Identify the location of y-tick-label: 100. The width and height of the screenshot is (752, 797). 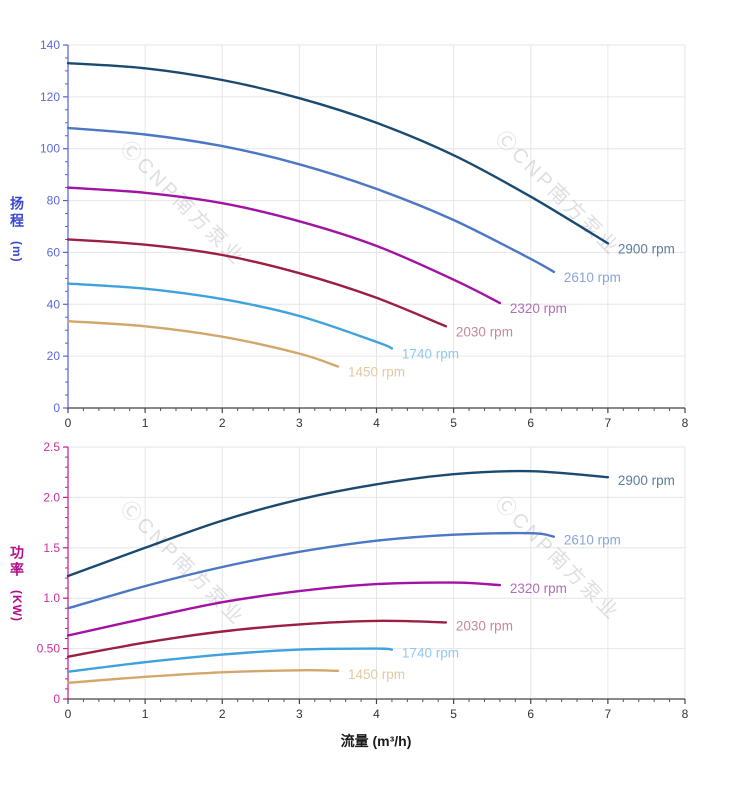
(50, 149).